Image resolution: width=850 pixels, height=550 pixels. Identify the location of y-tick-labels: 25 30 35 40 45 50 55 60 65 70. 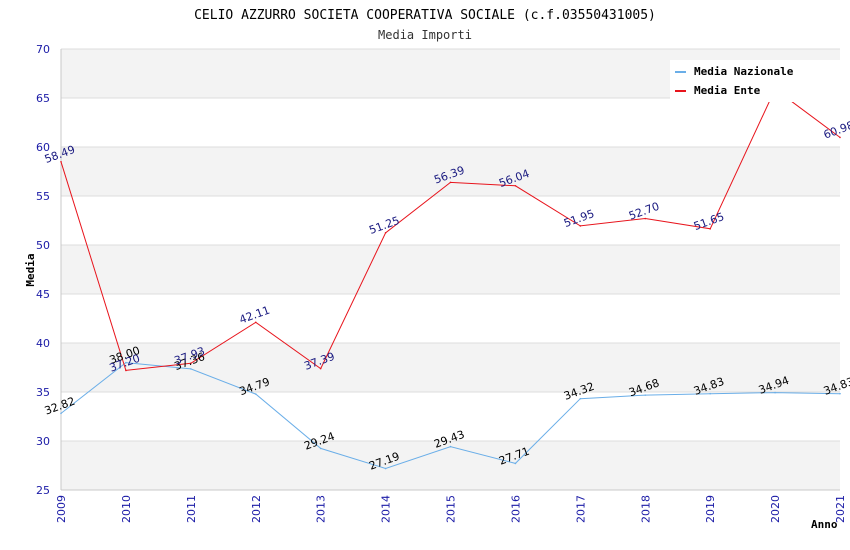
(43, 270).